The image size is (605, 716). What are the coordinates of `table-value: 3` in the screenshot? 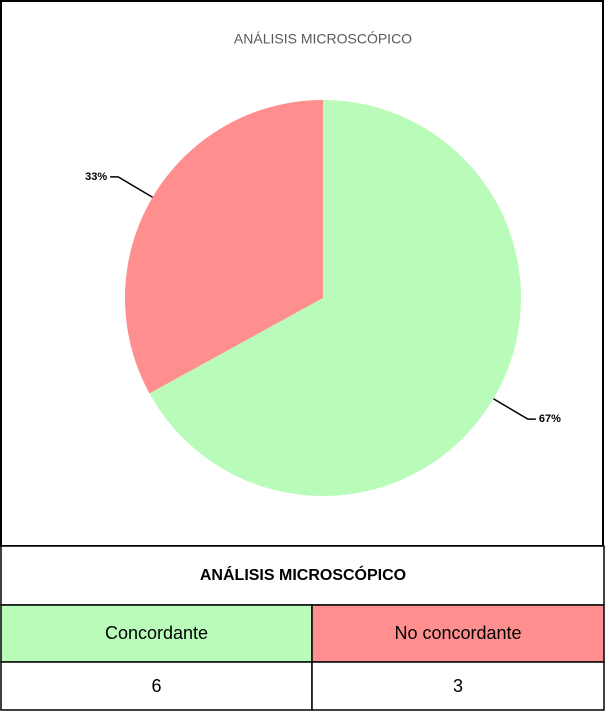 It's located at (458, 686).